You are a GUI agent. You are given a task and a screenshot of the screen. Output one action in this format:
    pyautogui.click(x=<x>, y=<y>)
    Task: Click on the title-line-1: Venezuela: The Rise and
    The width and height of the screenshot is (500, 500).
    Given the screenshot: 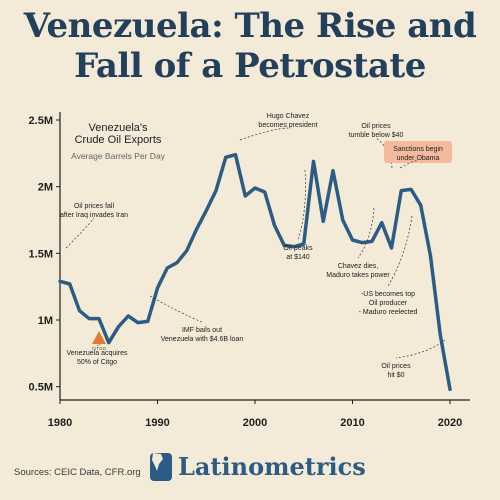 What is the action you would take?
    pyautogui.click(x=250, y=26)
    